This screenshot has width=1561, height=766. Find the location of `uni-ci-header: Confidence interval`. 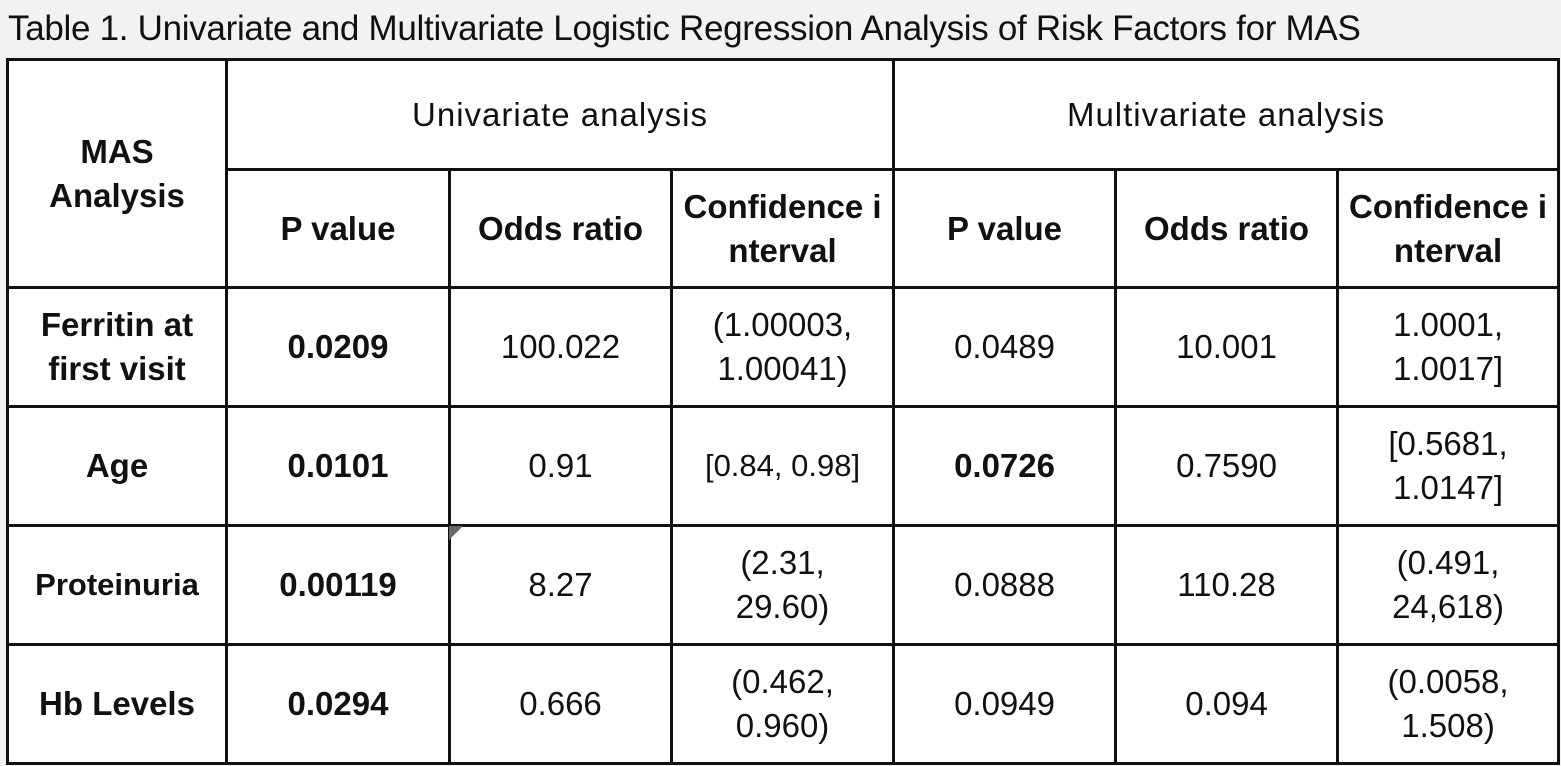

uni-ci-header: Confidence interval is located at coordinates (782, 228).